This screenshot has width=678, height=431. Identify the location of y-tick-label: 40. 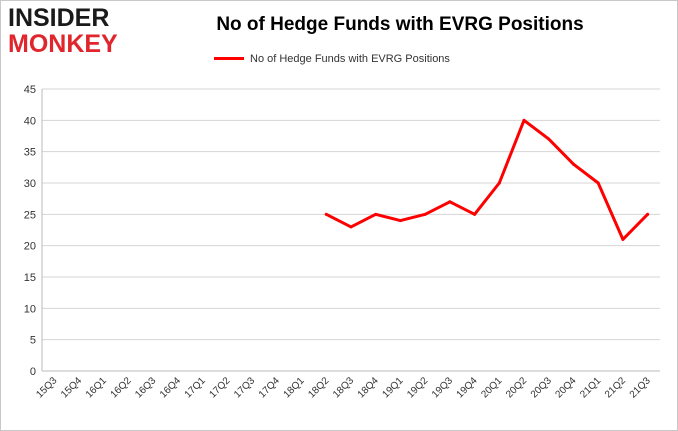
(30, 121).